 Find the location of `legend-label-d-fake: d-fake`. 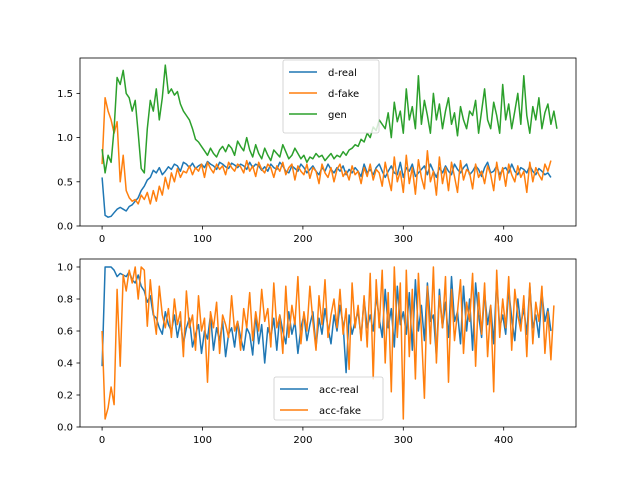

legend-label-d-fake: d-fake is located at coordinates (343, 94).